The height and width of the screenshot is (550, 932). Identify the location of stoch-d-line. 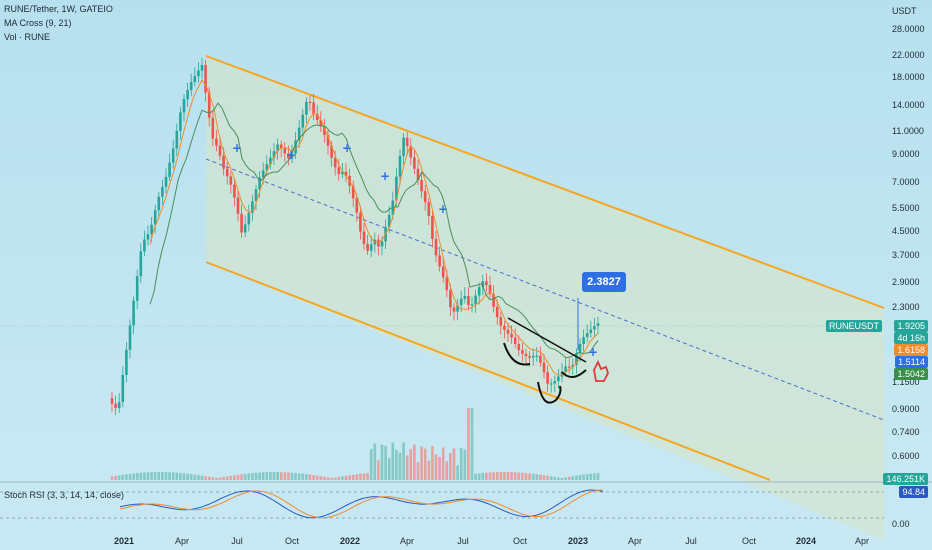
(361, 504).